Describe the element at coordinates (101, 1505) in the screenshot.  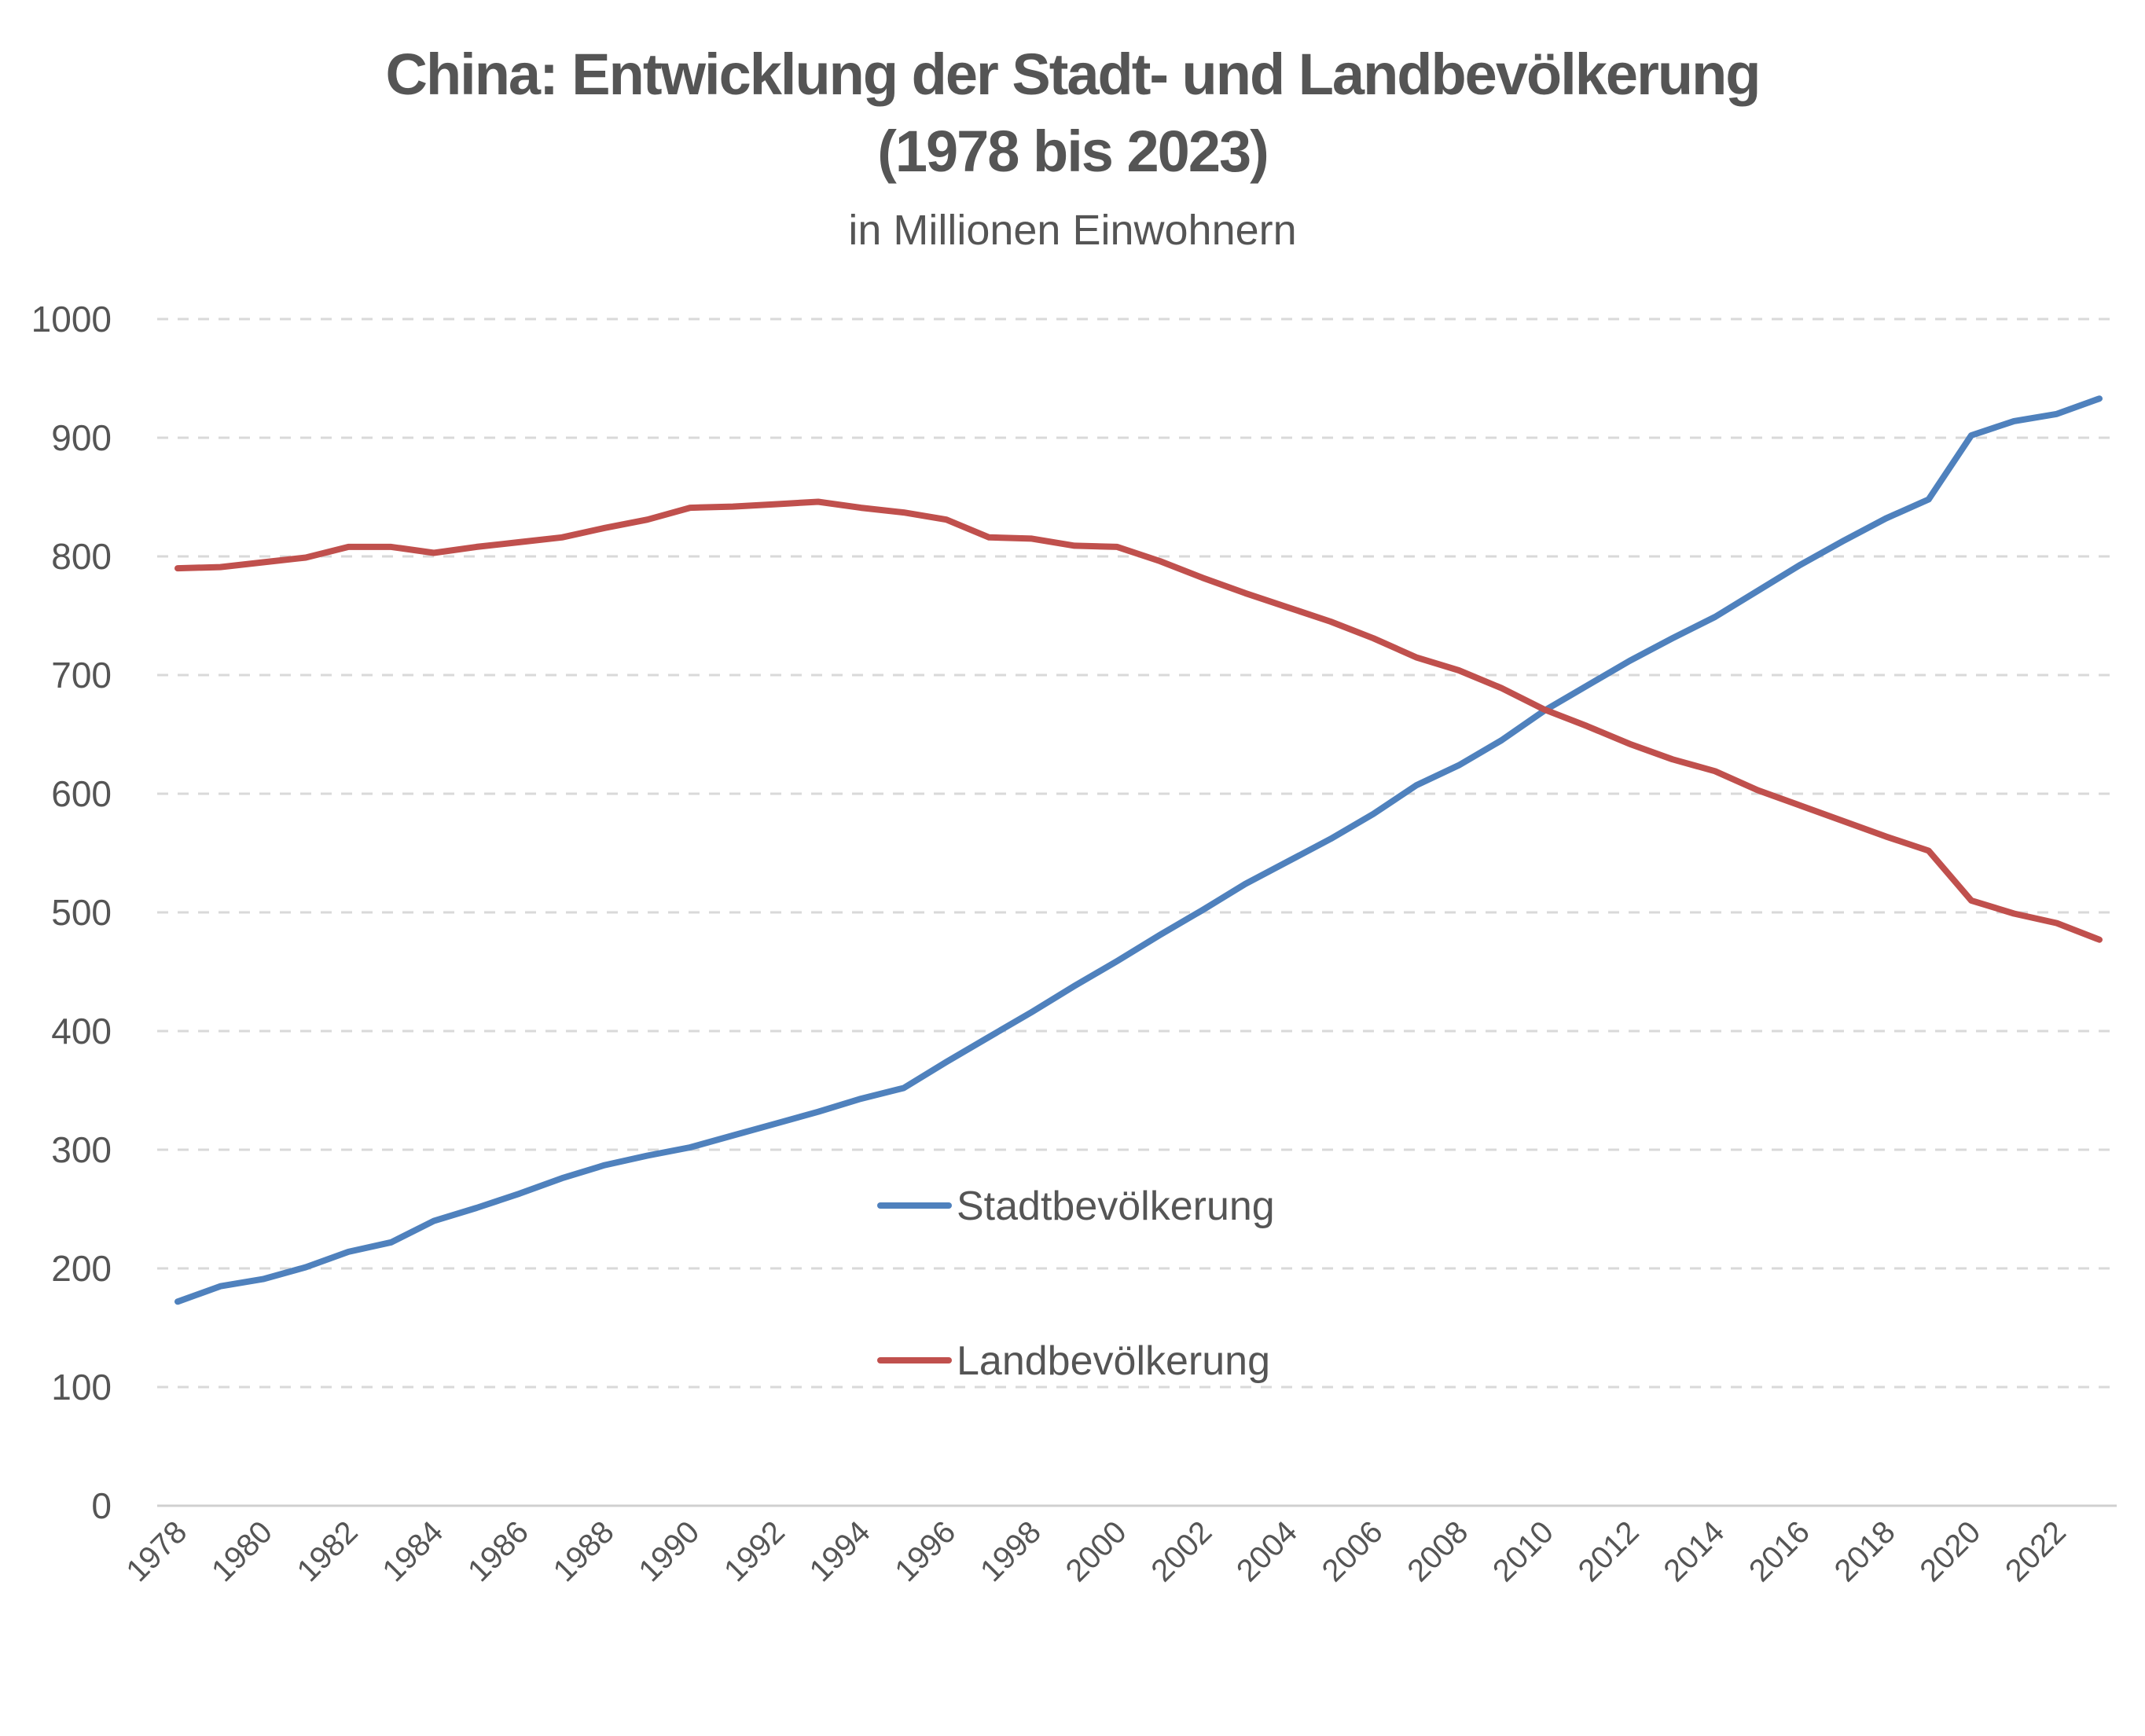
I see `y-tick-label: 0` at that location.